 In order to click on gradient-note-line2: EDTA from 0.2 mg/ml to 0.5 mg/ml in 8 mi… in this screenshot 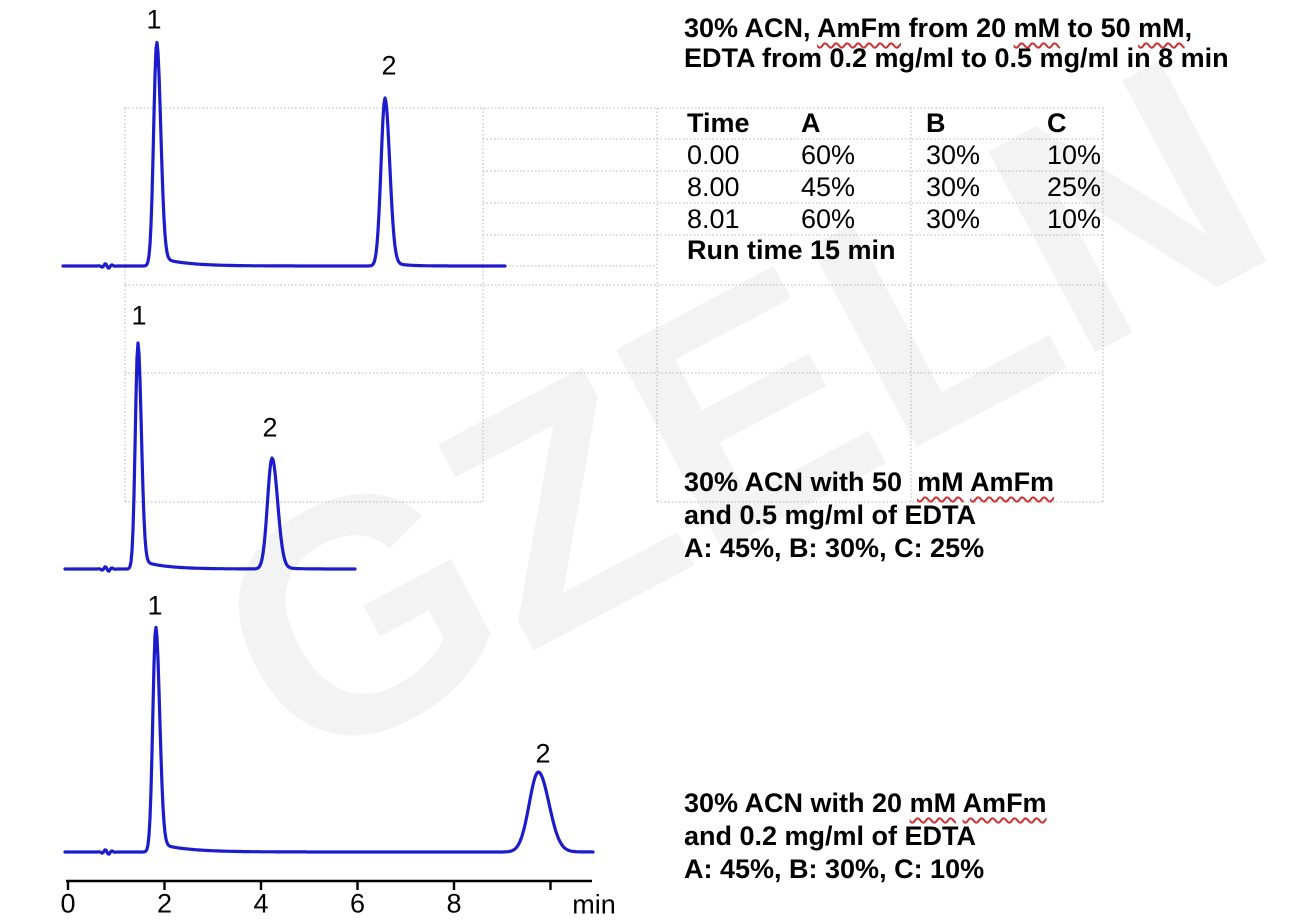, I will do `click(956, 58)`.